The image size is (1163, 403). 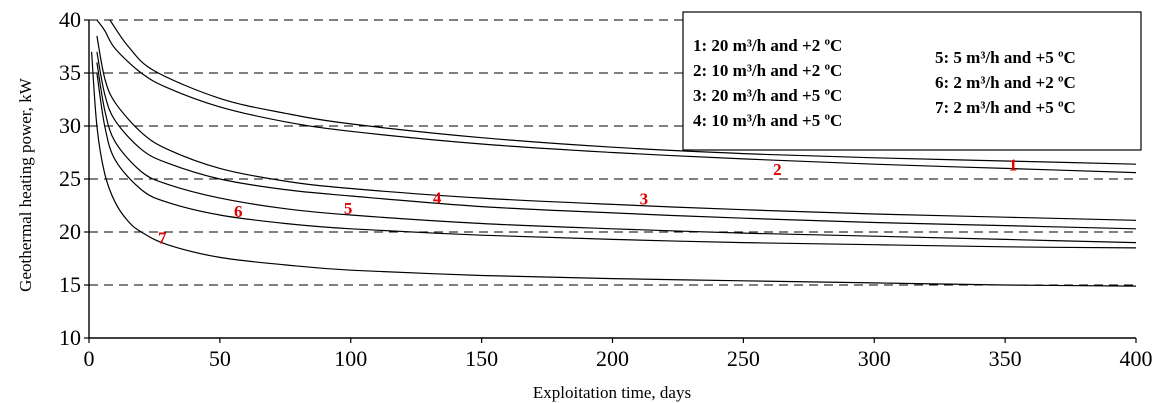 What do you see at coordinates (1013, 165) in the screenshot?
I see `series-label-1: 1` at bounding box center [1013, 165].